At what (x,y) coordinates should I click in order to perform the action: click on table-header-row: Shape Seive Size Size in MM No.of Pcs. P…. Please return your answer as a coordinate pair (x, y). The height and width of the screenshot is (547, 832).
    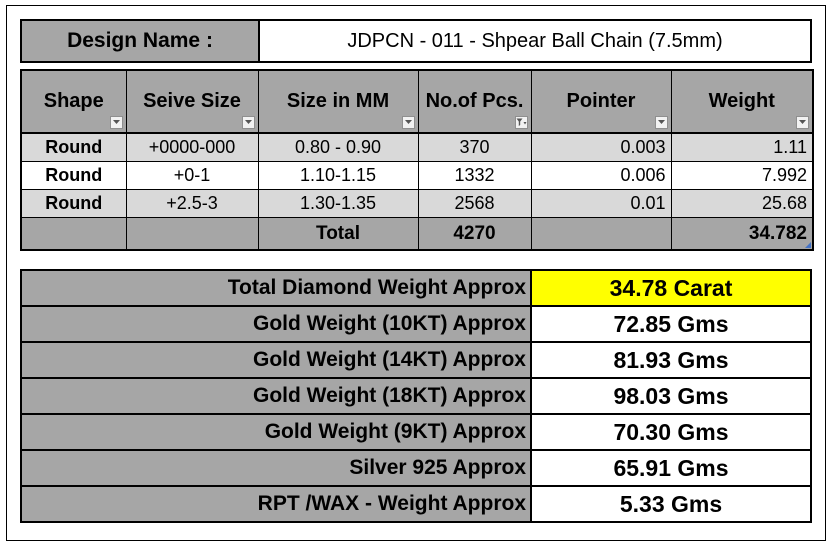
    Looking at the image, I should click on (417, 101).